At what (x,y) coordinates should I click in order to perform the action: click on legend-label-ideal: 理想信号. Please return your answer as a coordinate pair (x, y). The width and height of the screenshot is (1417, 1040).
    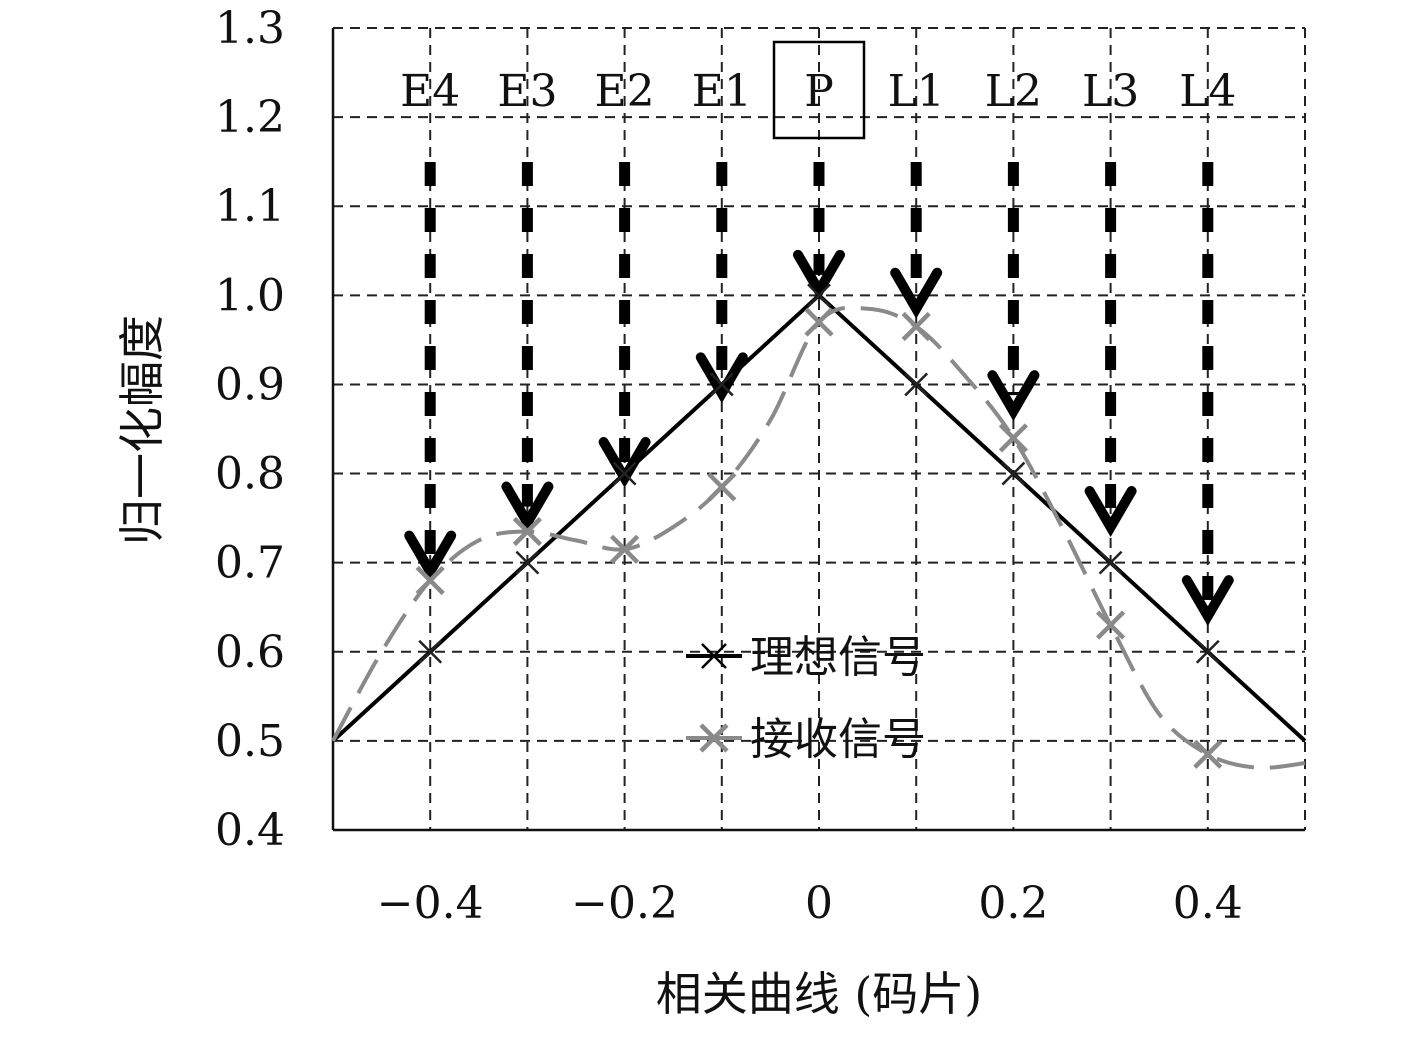
    Looking at the image, I should click on (838, 657).